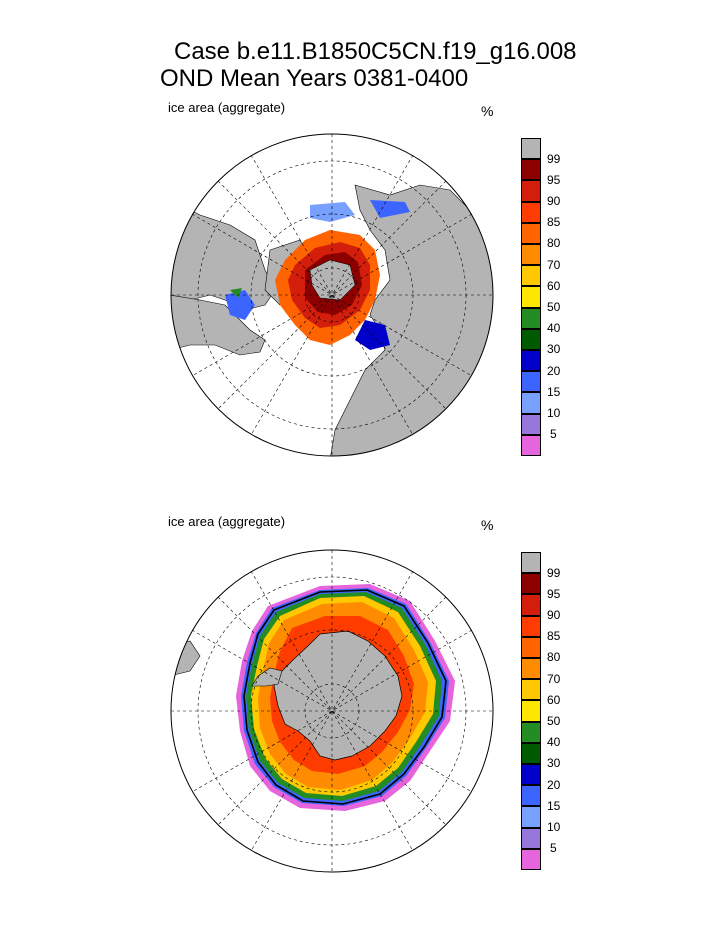 This screenshot has width=723, height=935. Describe the element at coordinates (372, 335) in the screenshot. I see `north-ice-edge-purple` at that location.